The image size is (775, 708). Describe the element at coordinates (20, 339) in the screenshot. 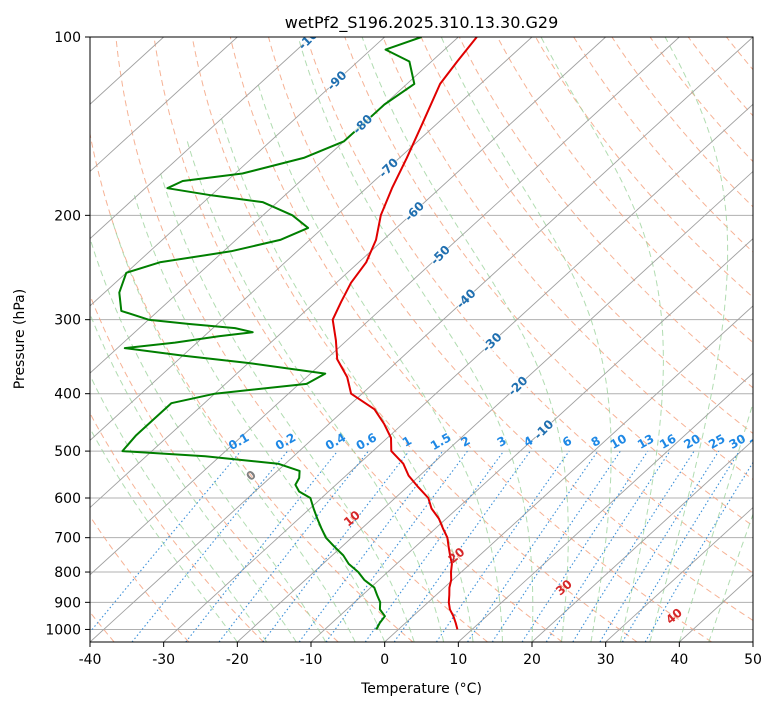

I see `y-axis-title: Pressure (hPa)` at that location.